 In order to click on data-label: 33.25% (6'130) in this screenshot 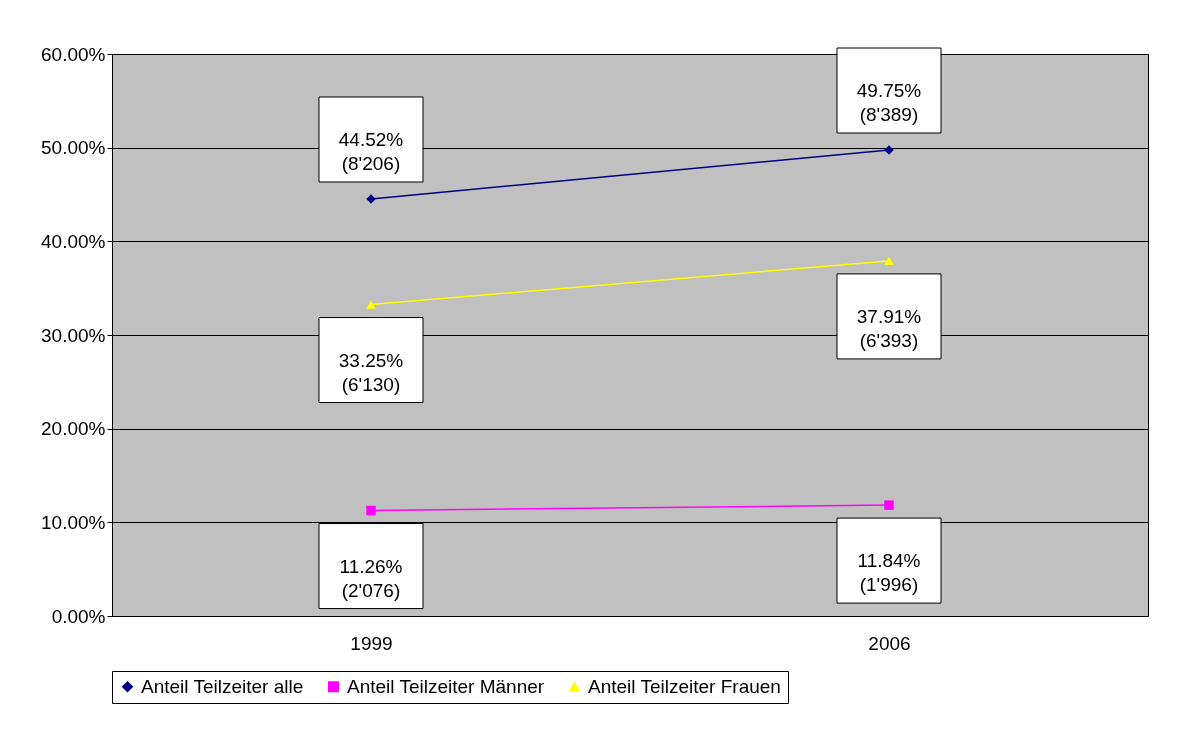, I will do `click(371, 372)`.